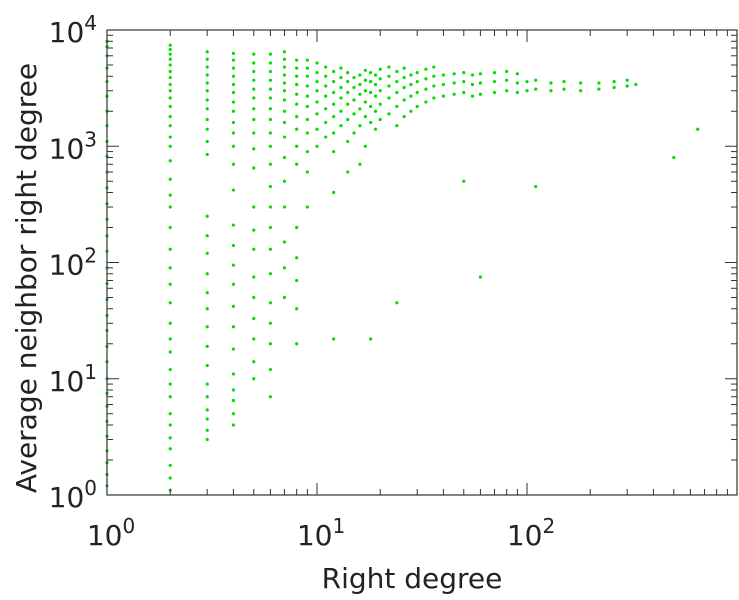 The image size is (739, 600). What do you see at coordinates (321, 533) in the screenshot?
I see `x-tick-label: 10¹` at bounding box center [321, 533].